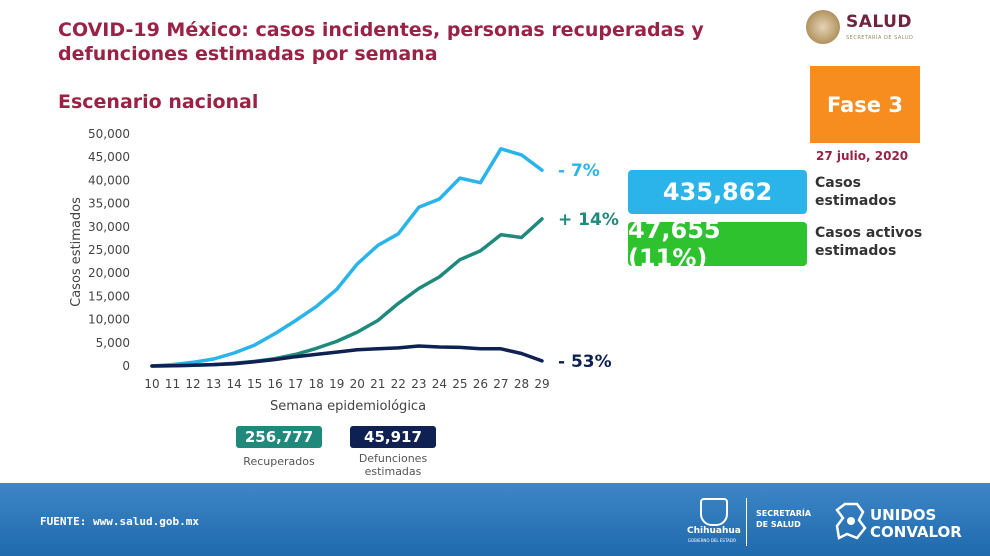 This screenshot has height=556, width=990. Describe the element at coordinates (784, 513) in the screenshot. I see `secretaria-line-1: SECRETARÍA` at that location.